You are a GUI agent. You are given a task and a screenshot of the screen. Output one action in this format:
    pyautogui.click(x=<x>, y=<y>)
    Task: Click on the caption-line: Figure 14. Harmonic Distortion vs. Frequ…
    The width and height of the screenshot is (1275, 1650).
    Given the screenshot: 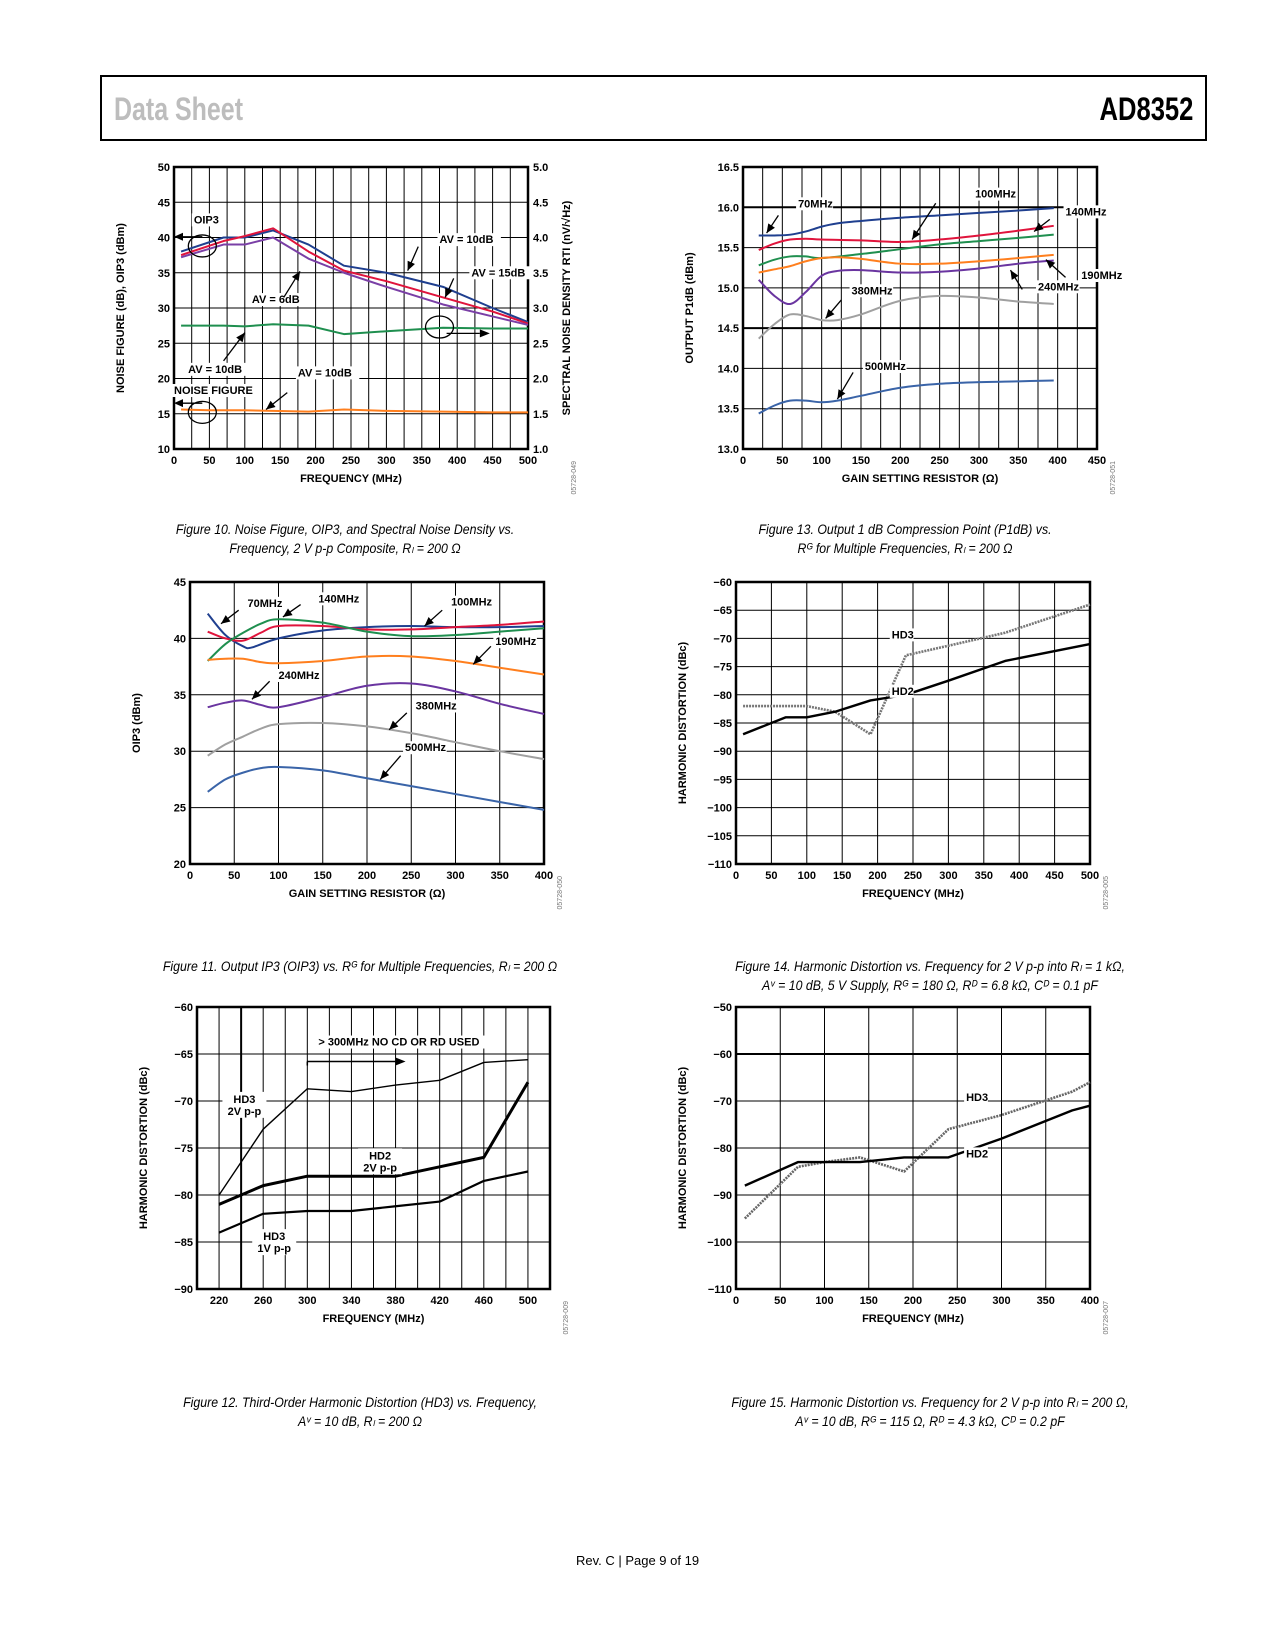 What is the action you would take?
    pyautogui.click(x=930, y=966)
    